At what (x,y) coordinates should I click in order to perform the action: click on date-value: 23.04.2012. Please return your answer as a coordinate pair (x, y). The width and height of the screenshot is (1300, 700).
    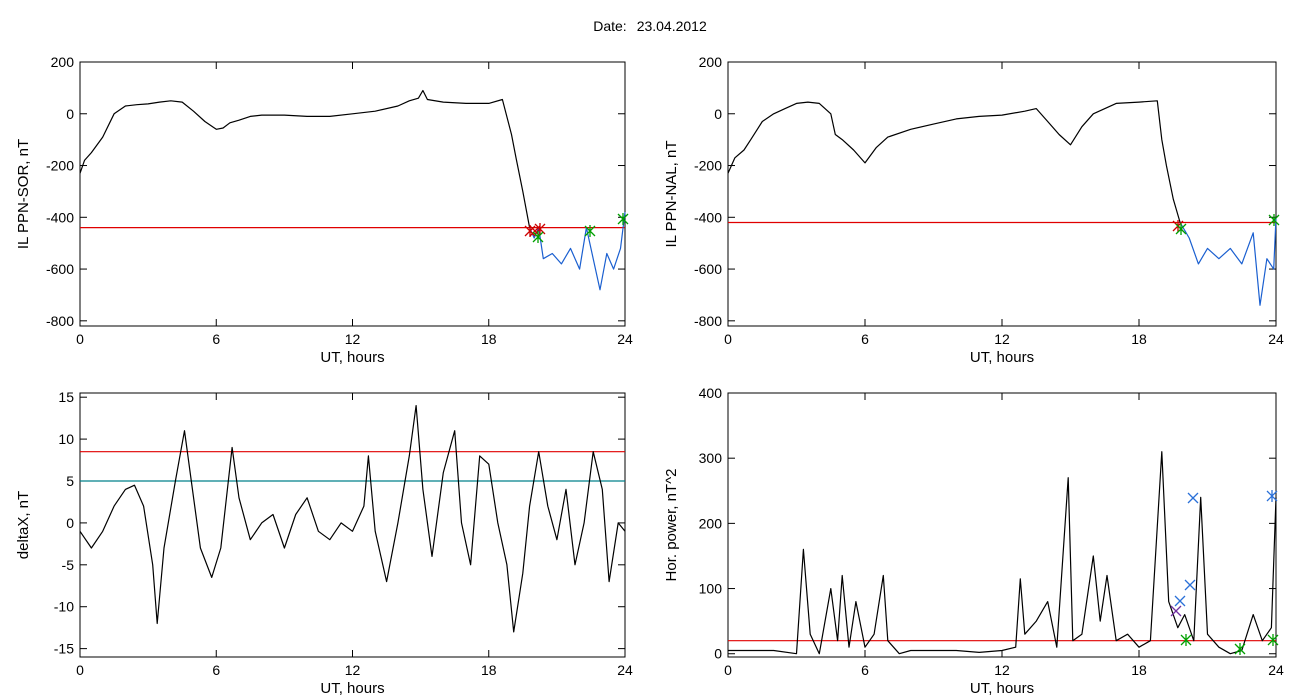
    Looking at the image, I should click on (671, 26).